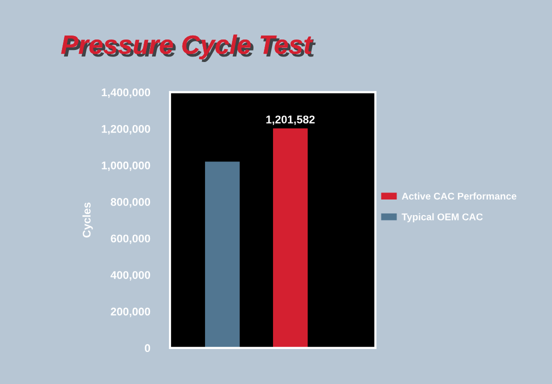 This screenshot has height=384, width=552. Describe the element at coordinates (130, 239) in the screenshot. I see `y-tick-label: 600,000` at that location.